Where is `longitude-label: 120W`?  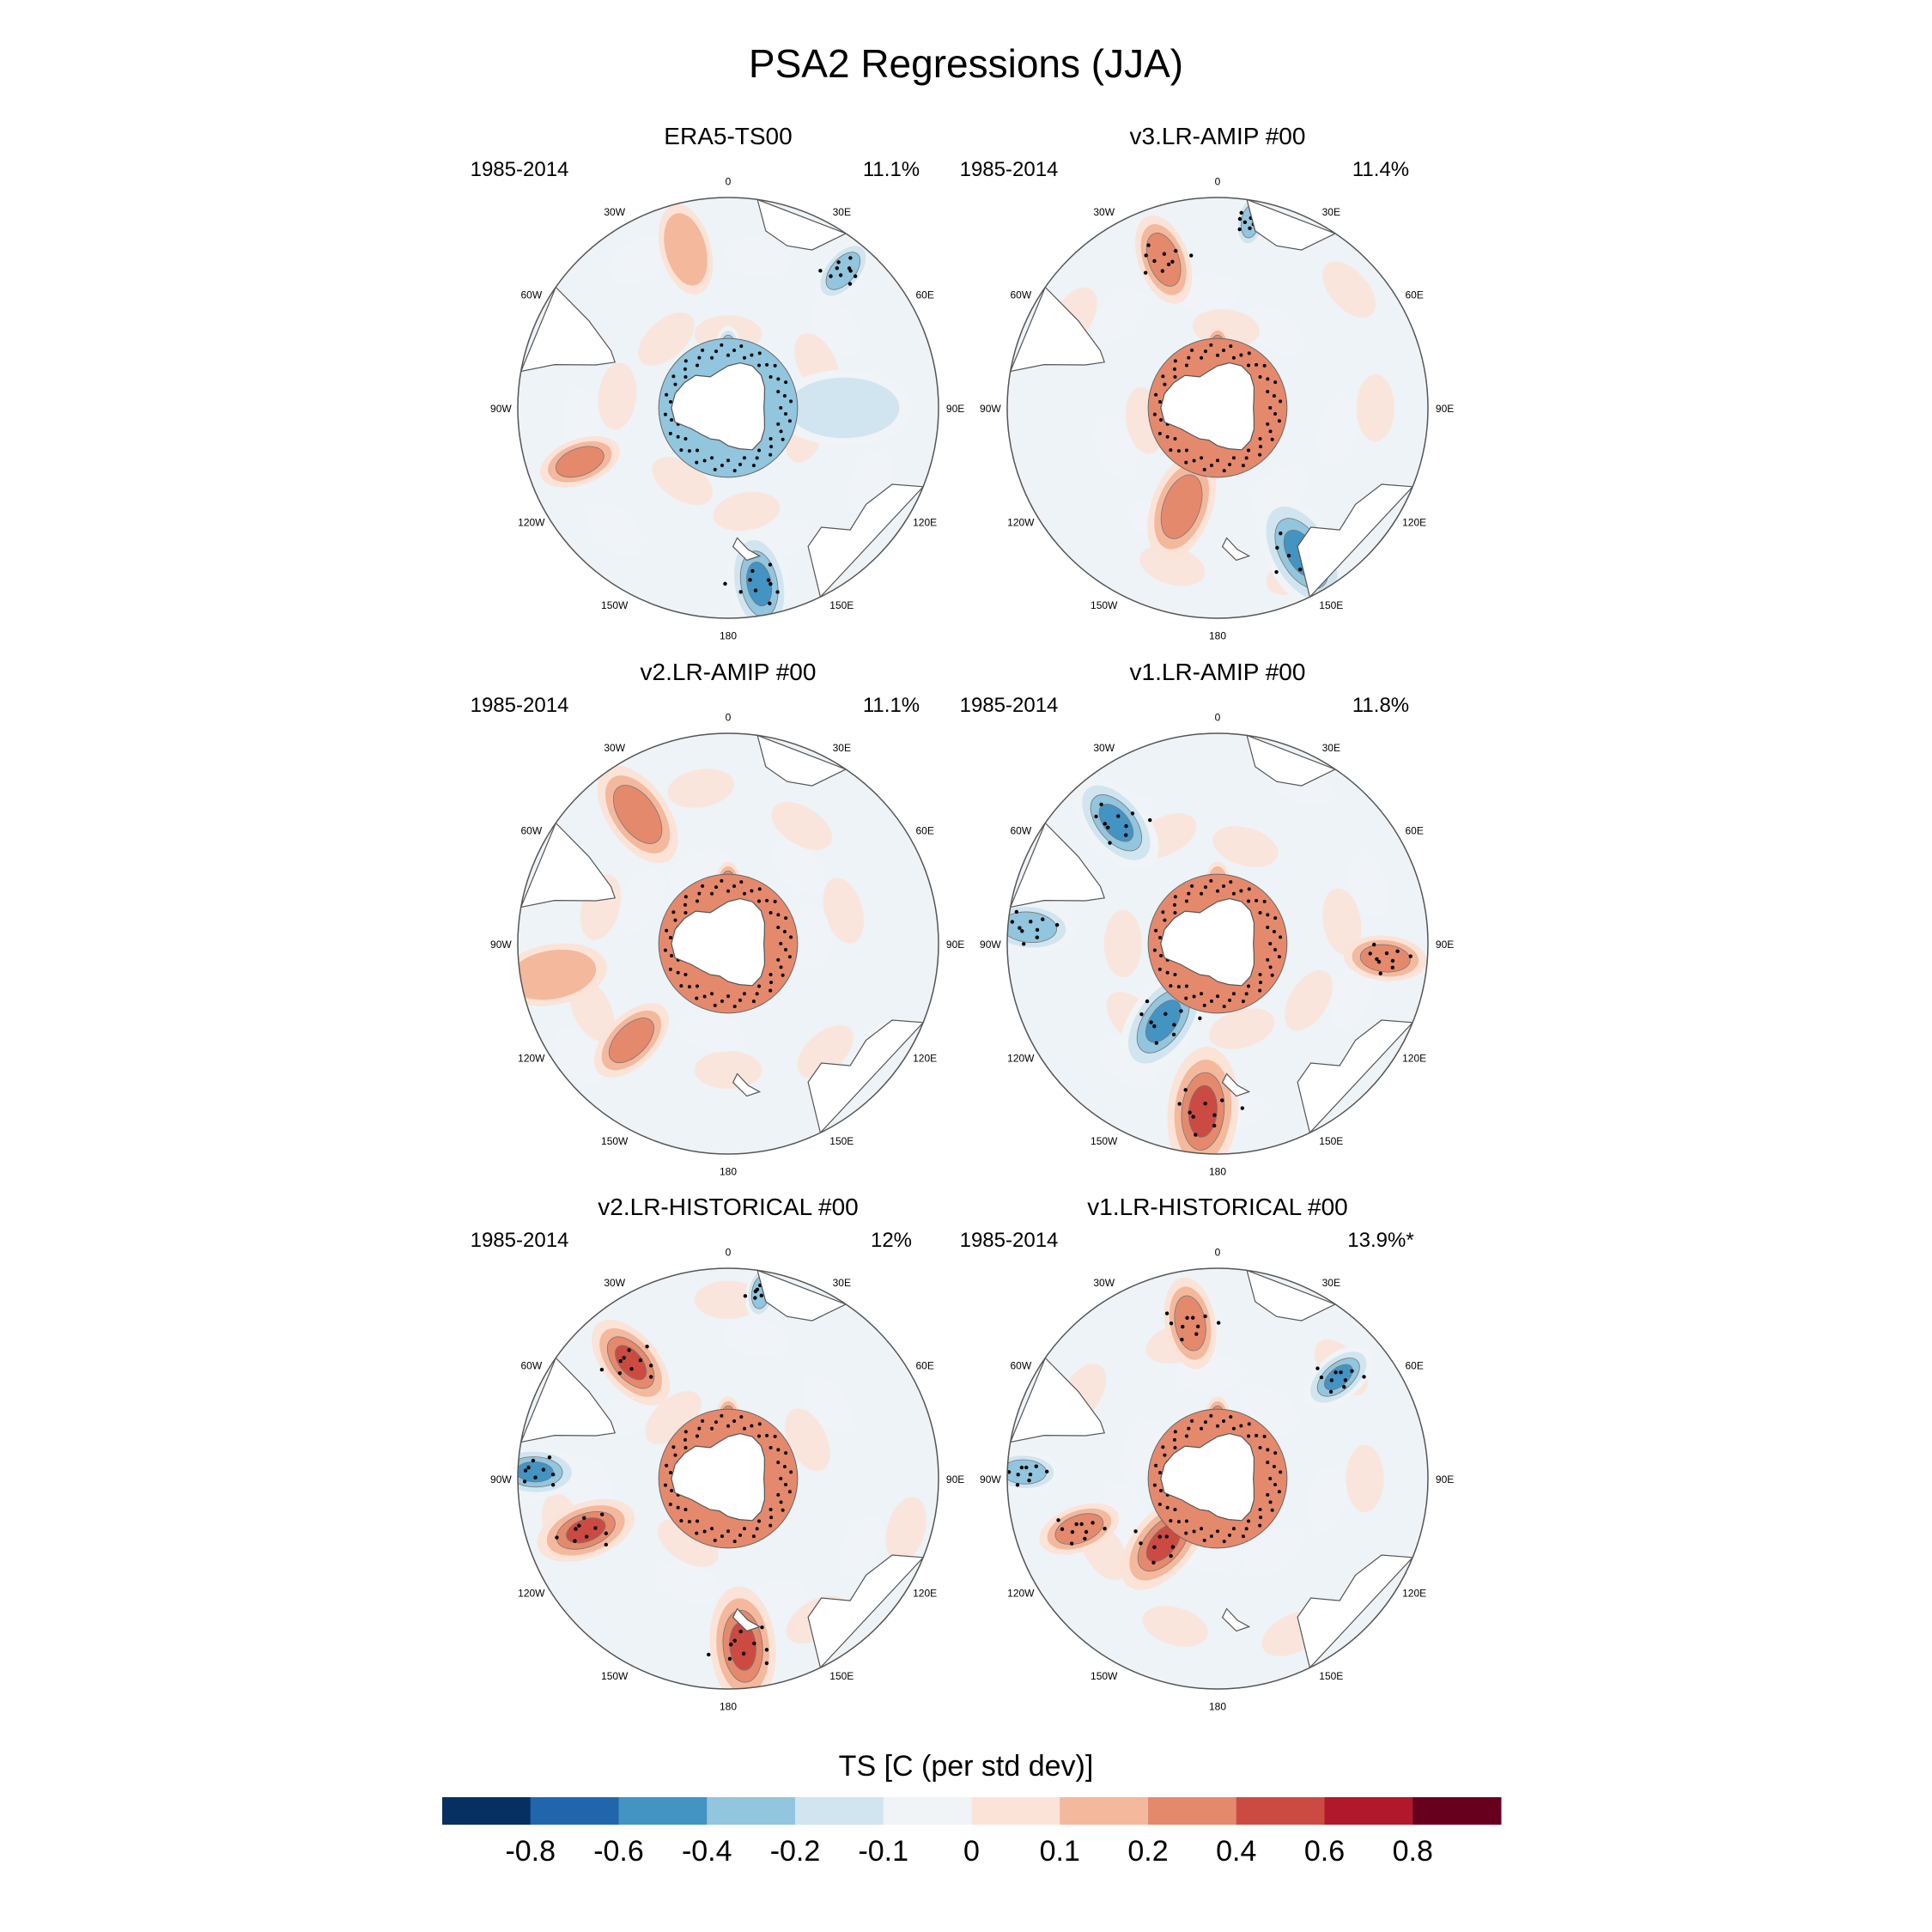
longitude-label: 120W is located at coordinates (532, 1058).